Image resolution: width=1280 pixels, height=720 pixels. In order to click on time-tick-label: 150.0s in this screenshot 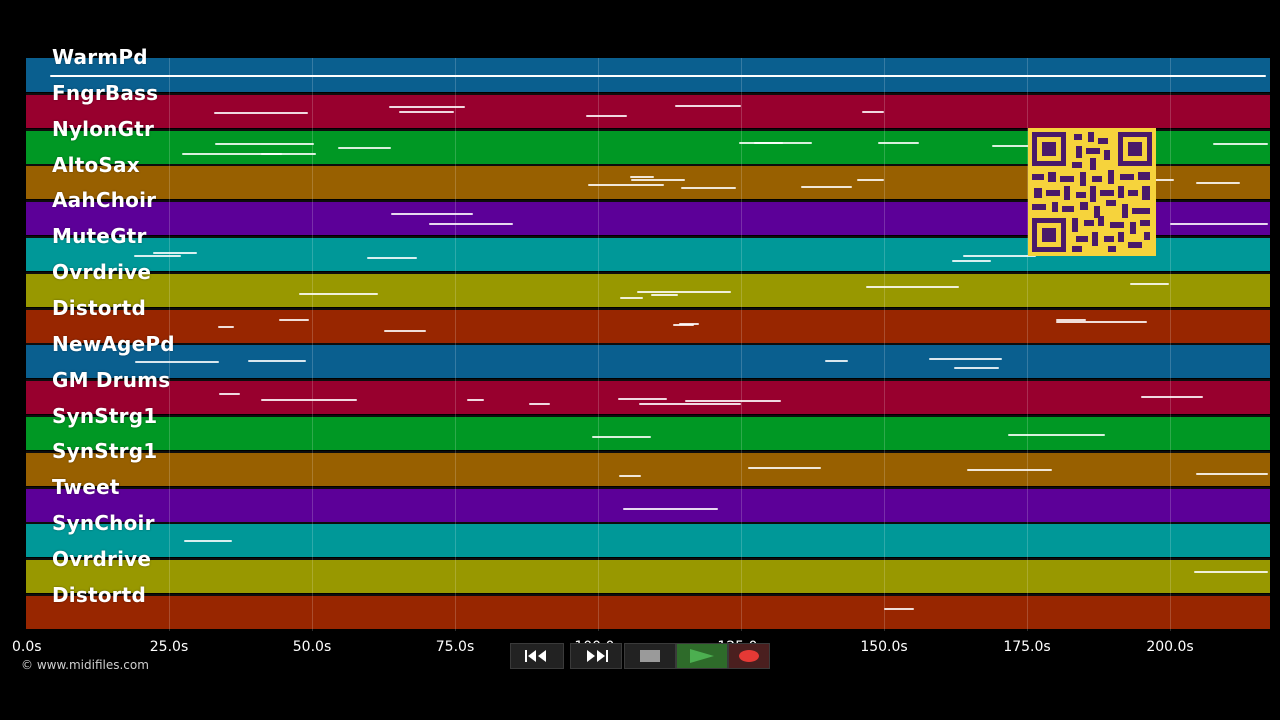, I will do `click(884, 647)`.